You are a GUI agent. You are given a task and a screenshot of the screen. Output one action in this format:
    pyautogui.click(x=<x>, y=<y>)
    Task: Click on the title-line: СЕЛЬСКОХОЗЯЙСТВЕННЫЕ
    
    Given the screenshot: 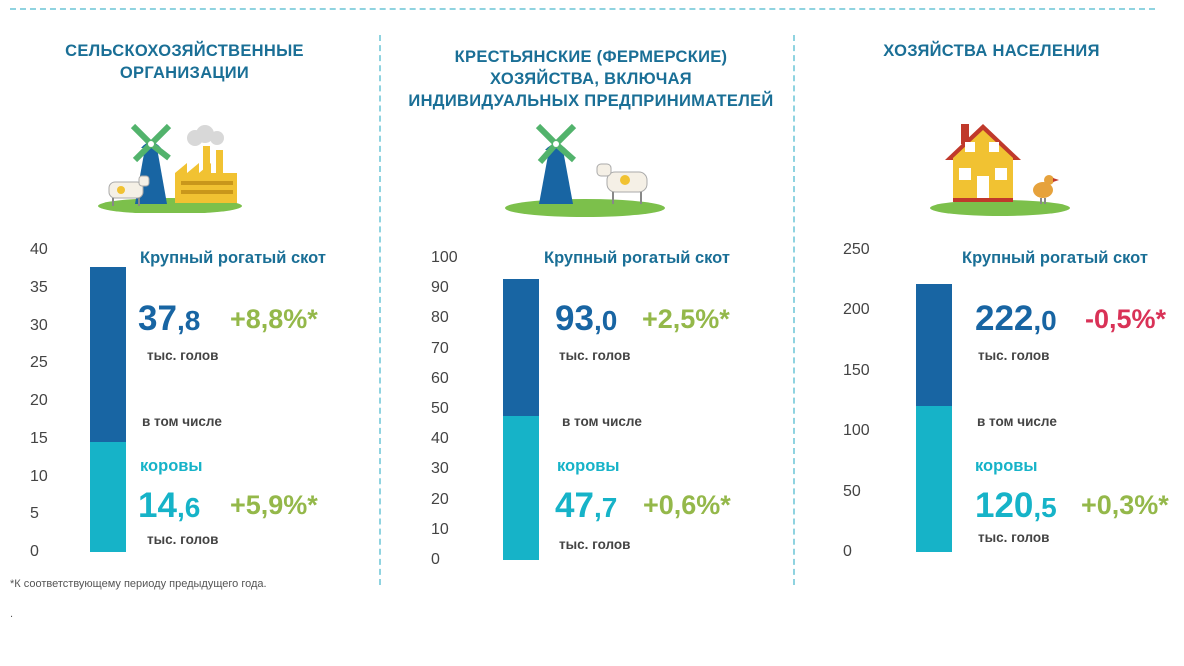 What is the action you would take?
    pyautogui.click(x=184, y=51)
    